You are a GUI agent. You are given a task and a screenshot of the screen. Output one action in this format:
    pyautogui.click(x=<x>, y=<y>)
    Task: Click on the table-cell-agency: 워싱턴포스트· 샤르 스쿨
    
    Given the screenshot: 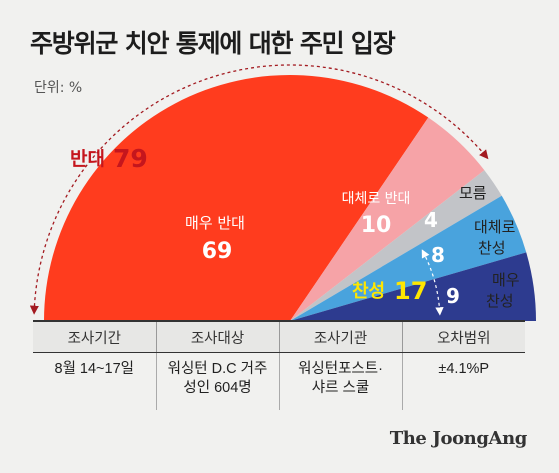 What is the action you would take?
    pyautogui.click(x=340, y=381)
    